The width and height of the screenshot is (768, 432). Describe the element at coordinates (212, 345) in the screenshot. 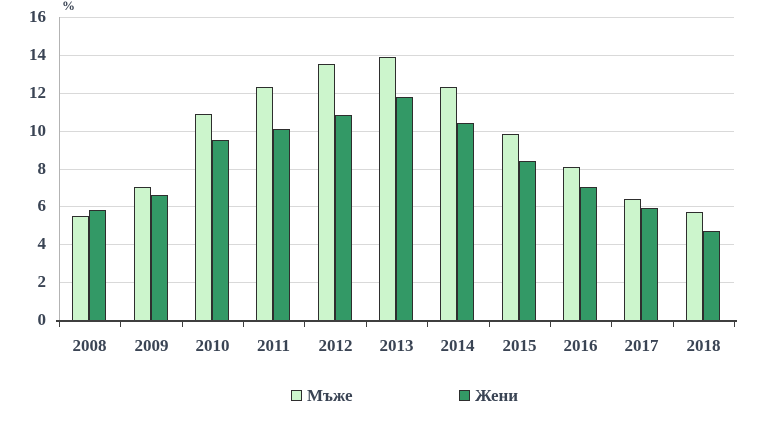

I see `x-tick-label-2010: 2010` at that location.